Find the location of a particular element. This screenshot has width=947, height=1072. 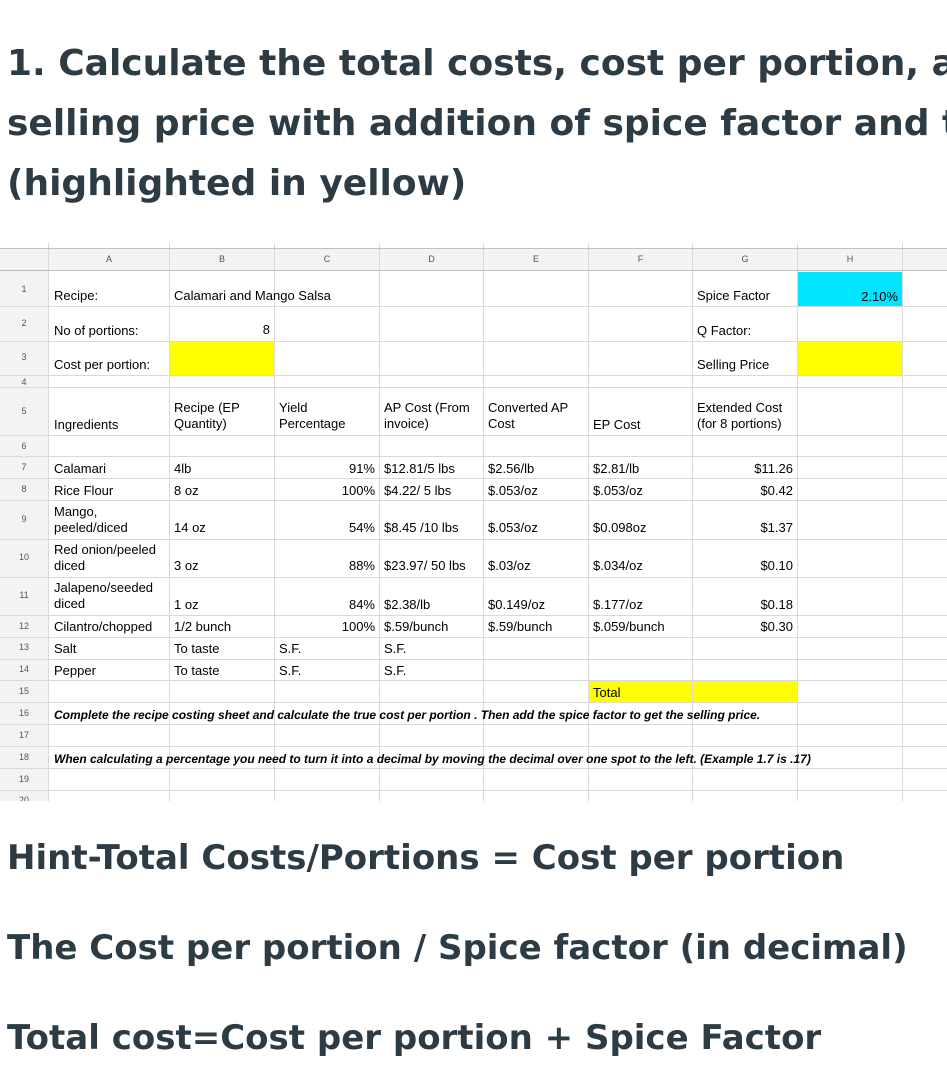

row-number-19: 19 is located at coordinates (23, 779).